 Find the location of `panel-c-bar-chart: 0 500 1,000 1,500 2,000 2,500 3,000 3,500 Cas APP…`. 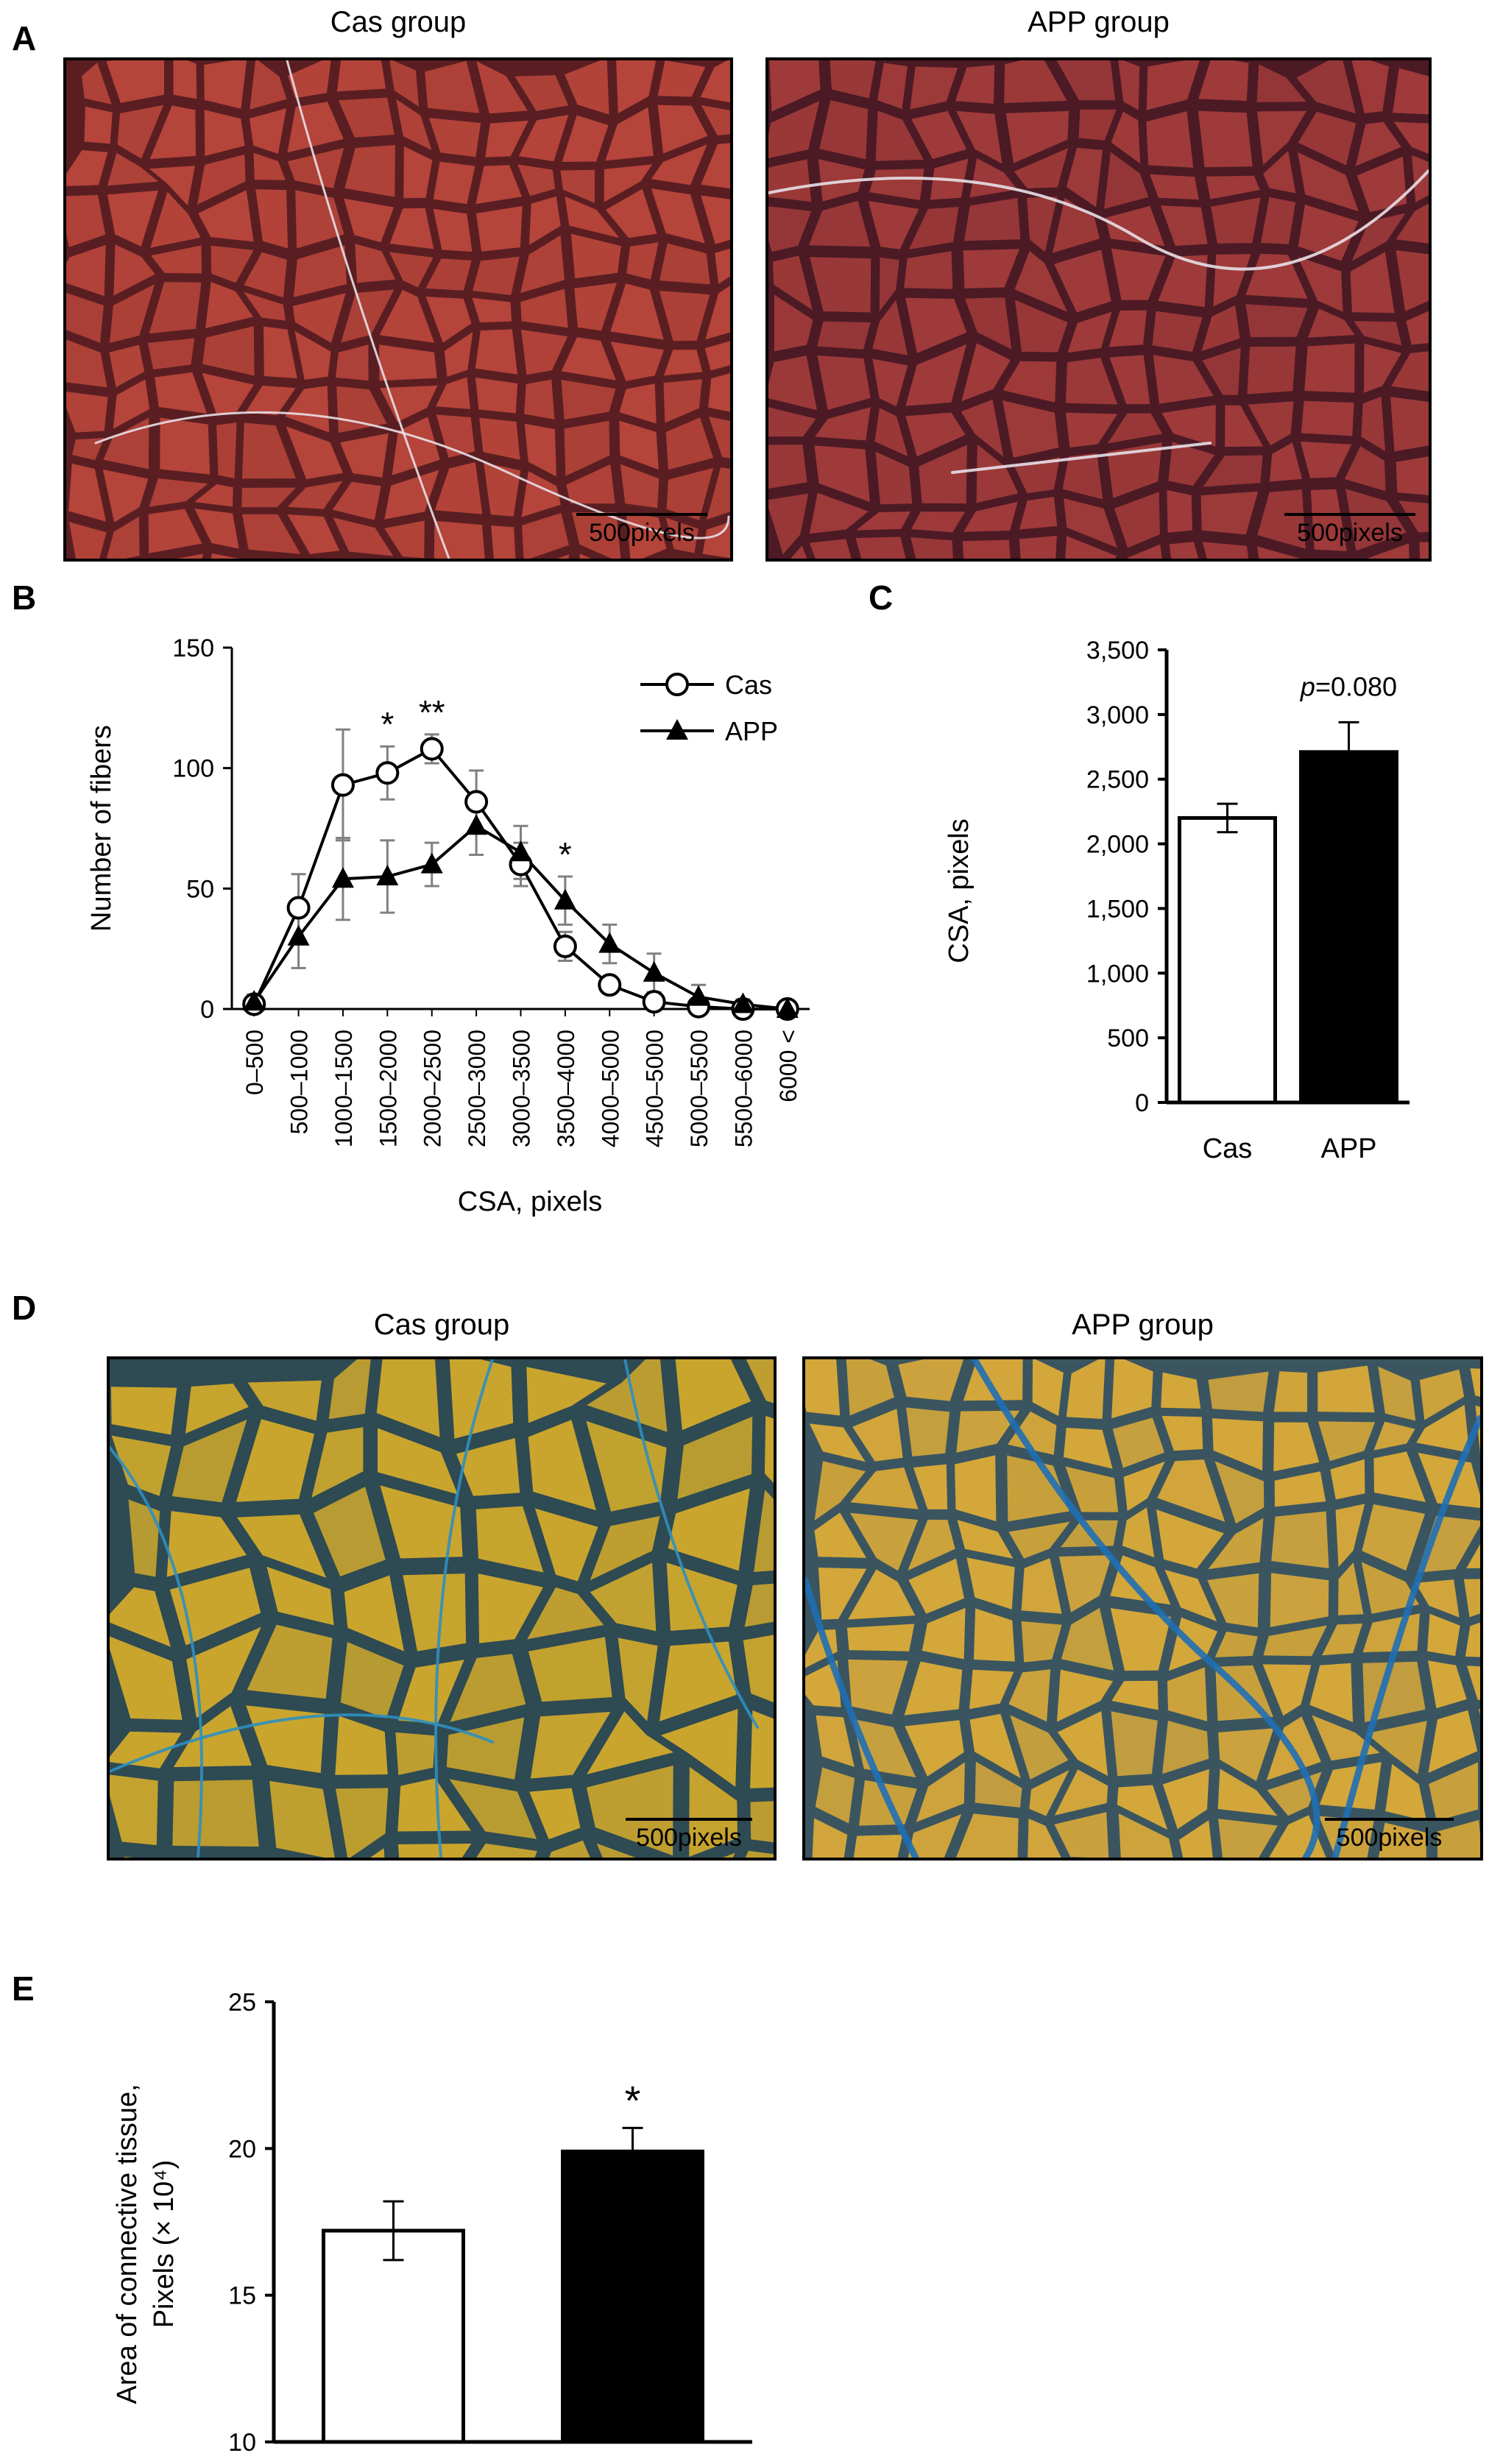

panel-c-bar-chart: 0 500 1,000 1,500 2,000 2,500 3,000 3,500 Cas APP… is located at coordinates (1177, 900).